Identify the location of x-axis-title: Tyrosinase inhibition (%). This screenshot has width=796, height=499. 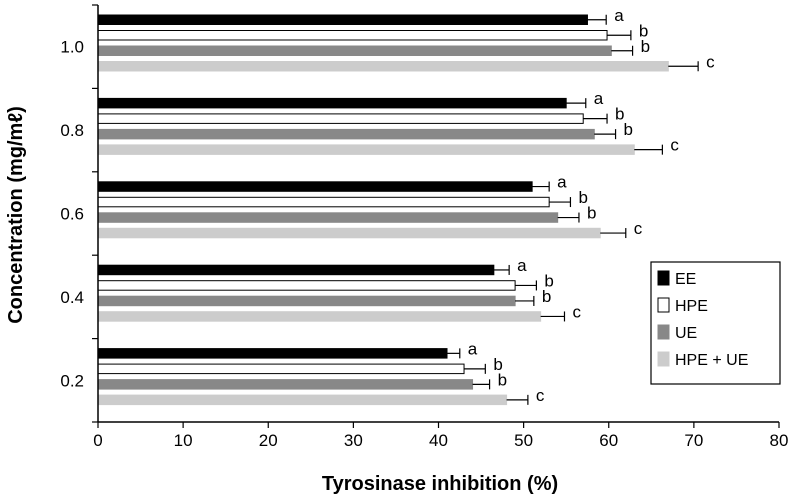
(440, 484).